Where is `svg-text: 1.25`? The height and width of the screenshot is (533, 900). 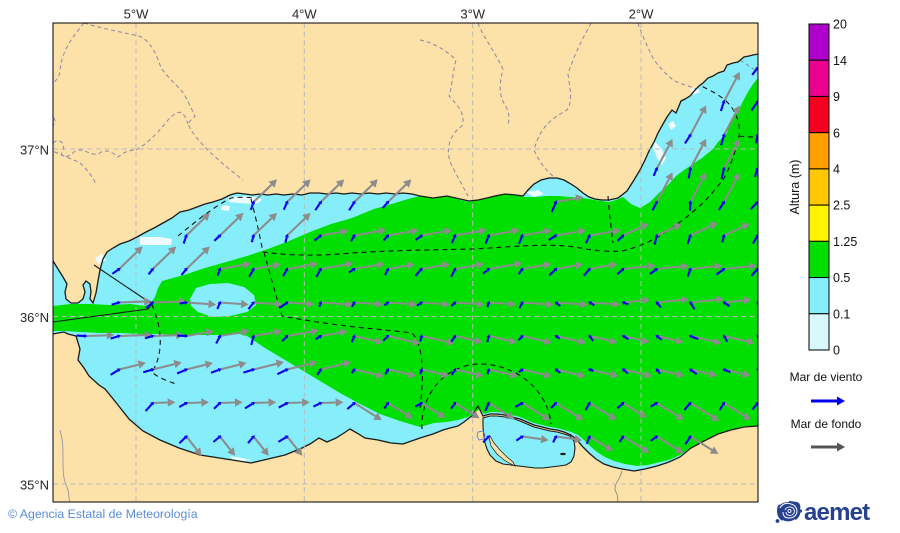
svg-text: 1.25 is located at coordinates (845, 242).